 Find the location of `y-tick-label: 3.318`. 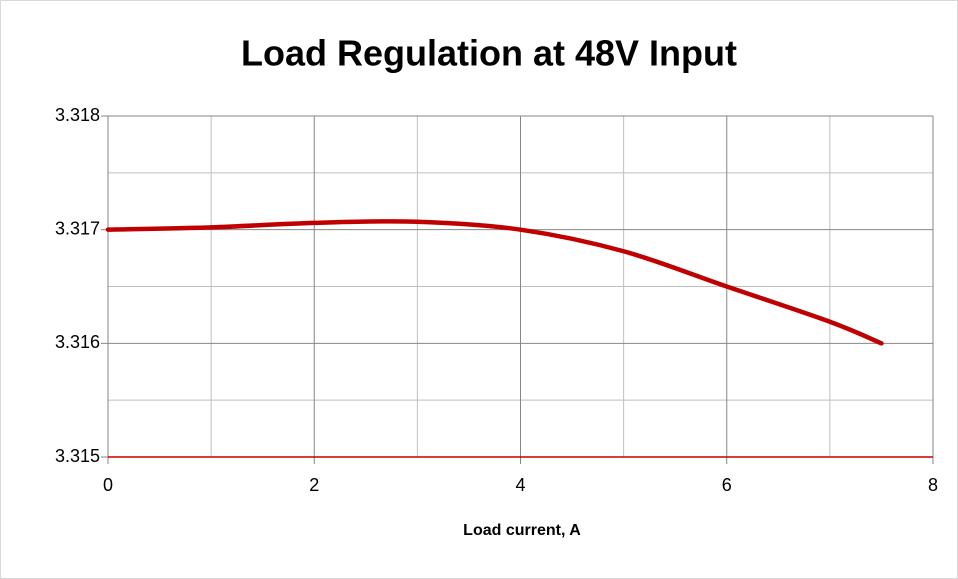

y-tick-label: 3.318 is located at coordinates (77, 115).